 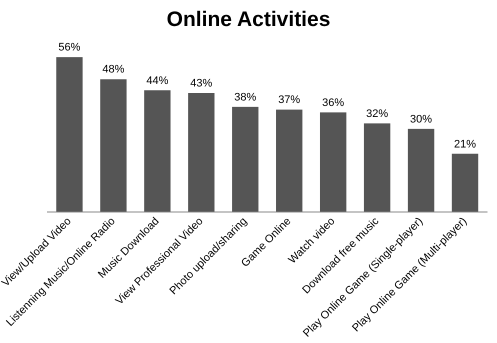 What do you see at coordinates (333, 102) in the screenshot?
I see `data-label: 36%` at bounding box center [333, 102].